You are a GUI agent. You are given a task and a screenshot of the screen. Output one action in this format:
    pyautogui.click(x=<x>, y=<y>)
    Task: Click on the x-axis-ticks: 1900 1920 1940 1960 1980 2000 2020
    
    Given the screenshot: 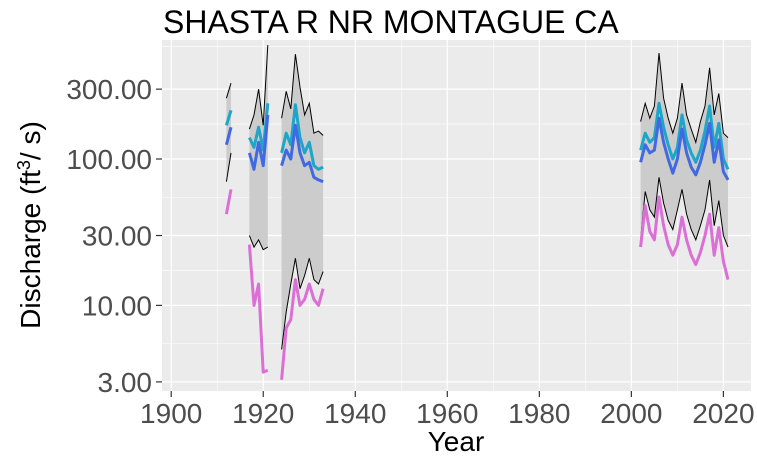 What is the action you would take?
    pyautogui.click(x=447, y=410)
    